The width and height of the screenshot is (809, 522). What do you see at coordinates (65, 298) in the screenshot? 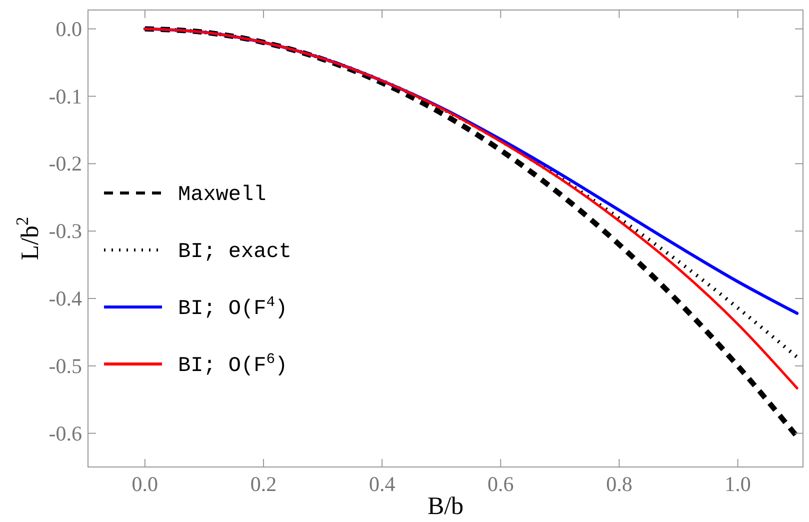
I see `y-tick-label: -0.4` at bounding box center [65, 298].